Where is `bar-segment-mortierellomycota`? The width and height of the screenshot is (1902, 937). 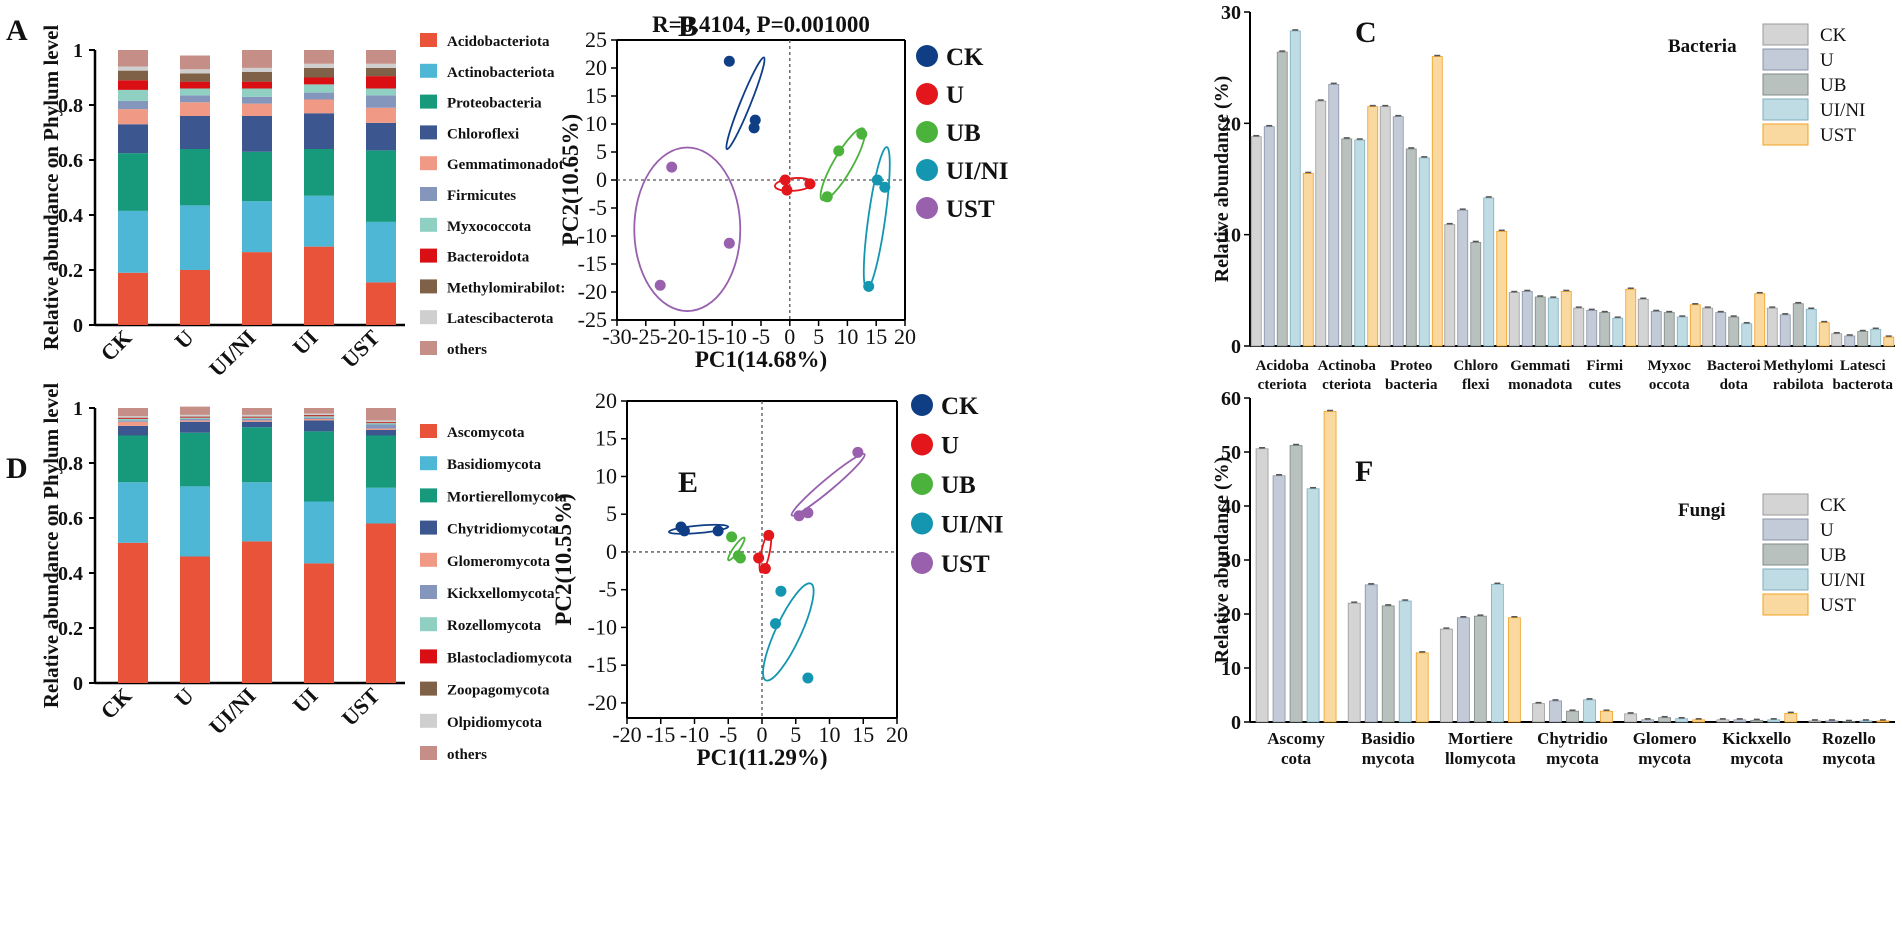
bar-segment-mortierellomycota is located at coordinates (257, 455).